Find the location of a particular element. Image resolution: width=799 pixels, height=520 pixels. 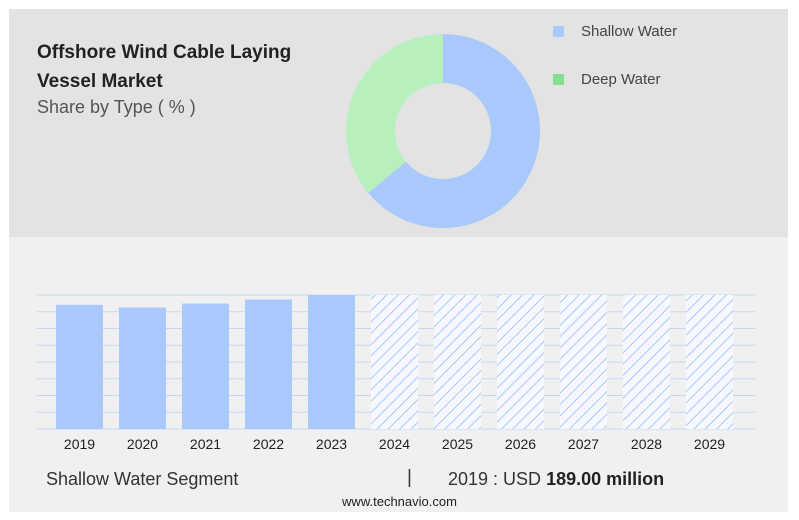

tick-label-2026: 2026 is located at coordinates (520, 444).